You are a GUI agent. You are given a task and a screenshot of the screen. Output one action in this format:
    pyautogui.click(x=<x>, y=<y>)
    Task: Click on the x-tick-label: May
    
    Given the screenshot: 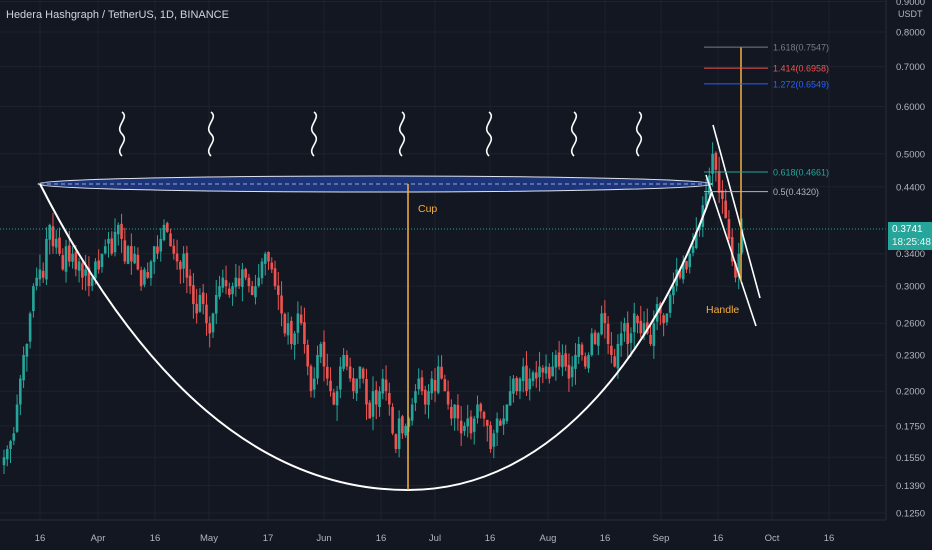 What is the action you would take?
    pyautogui.click(x=209, y=538)
    